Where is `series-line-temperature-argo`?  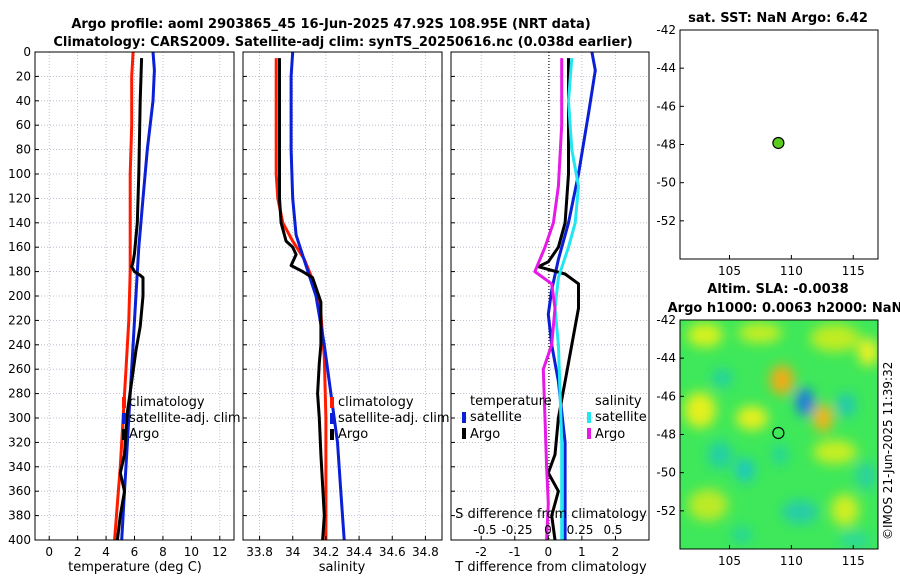 series-line-temperature-argo is located at coordinates (558, 299).